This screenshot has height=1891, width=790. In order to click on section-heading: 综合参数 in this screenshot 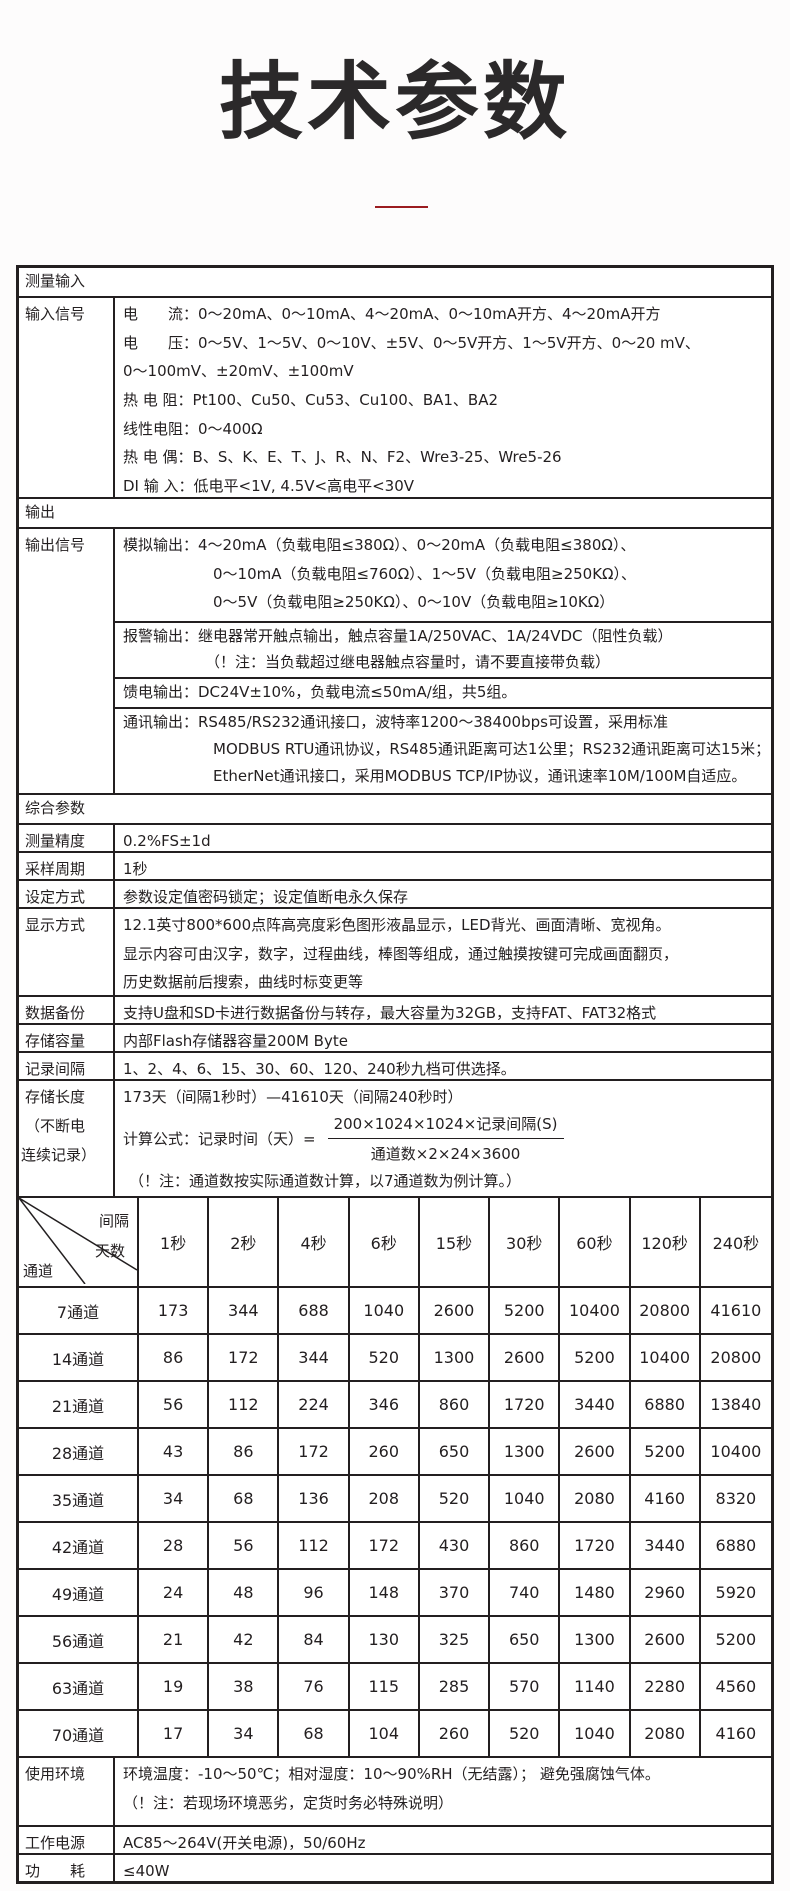, I will do `click(55, 808)`.